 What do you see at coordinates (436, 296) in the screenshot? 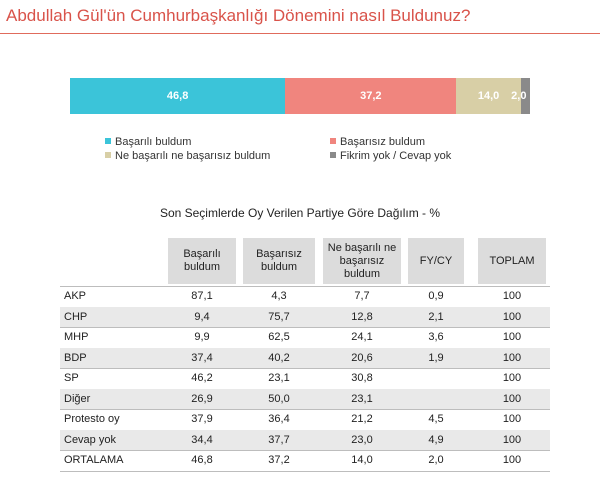
I see `table-cell: 0,9` at bounding box center [436, 296].